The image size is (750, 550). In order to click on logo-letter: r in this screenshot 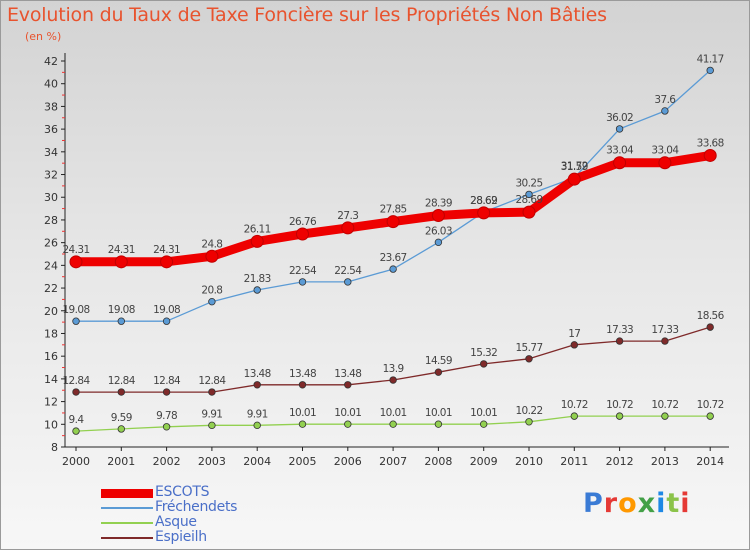, I will do `click(611, 503)`.